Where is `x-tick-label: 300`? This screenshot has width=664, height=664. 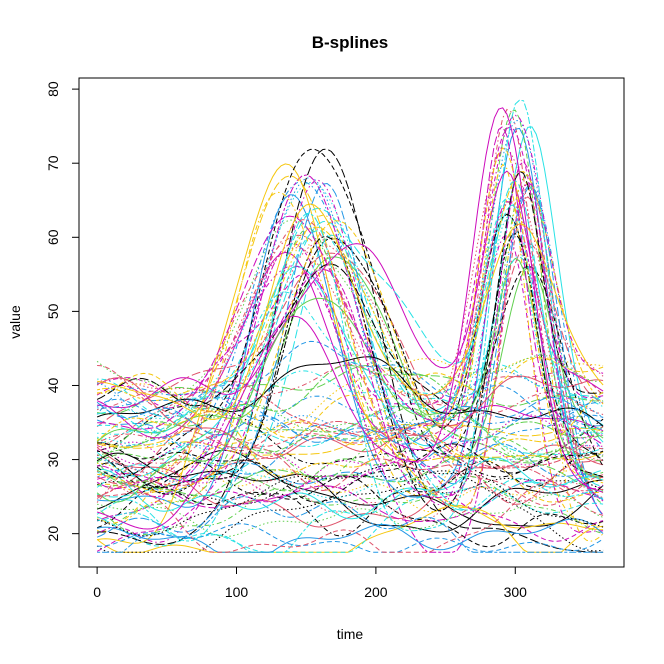
x-tick-label: 300 is located at coordinates (516, 592).